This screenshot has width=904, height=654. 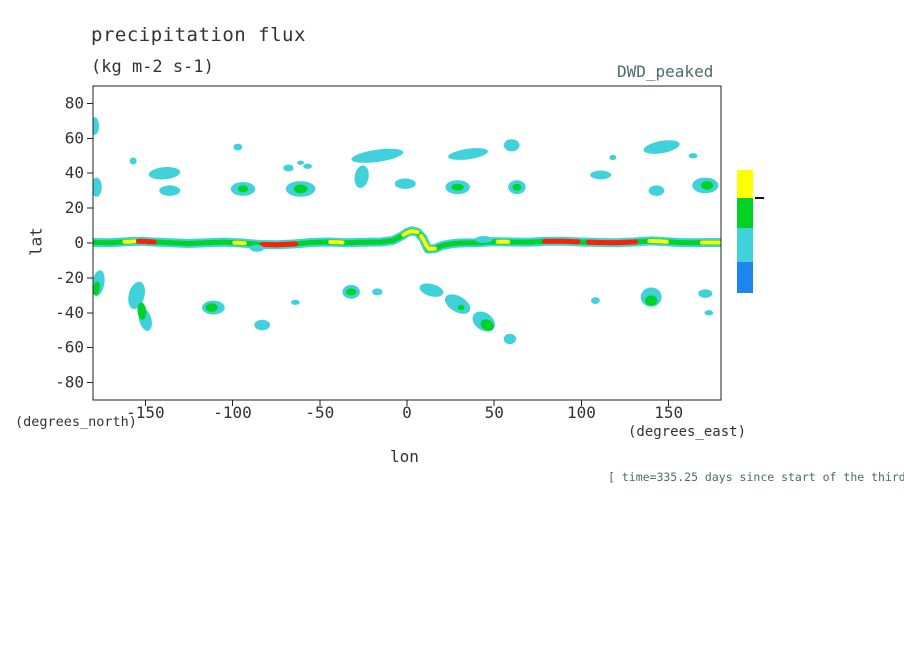 What do you see at coordinates (665, 71) in the screenshot?
I see `dataset-label: DWD_peaked` at bounding box center [665, 71].